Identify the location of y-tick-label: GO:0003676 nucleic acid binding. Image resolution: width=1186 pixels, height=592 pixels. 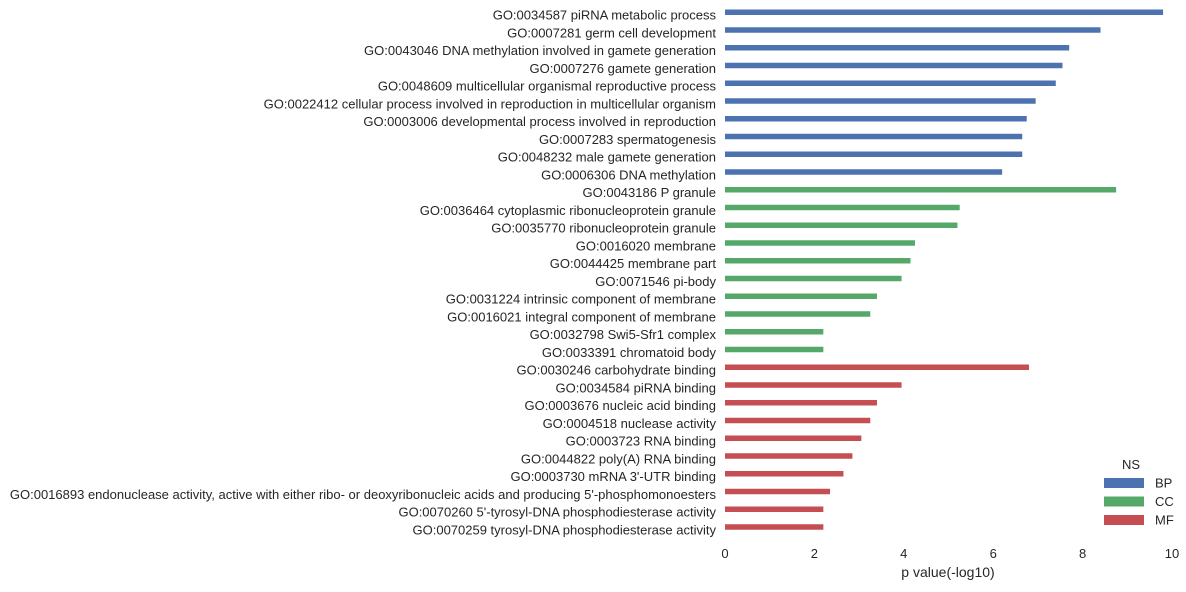
(620, 405).